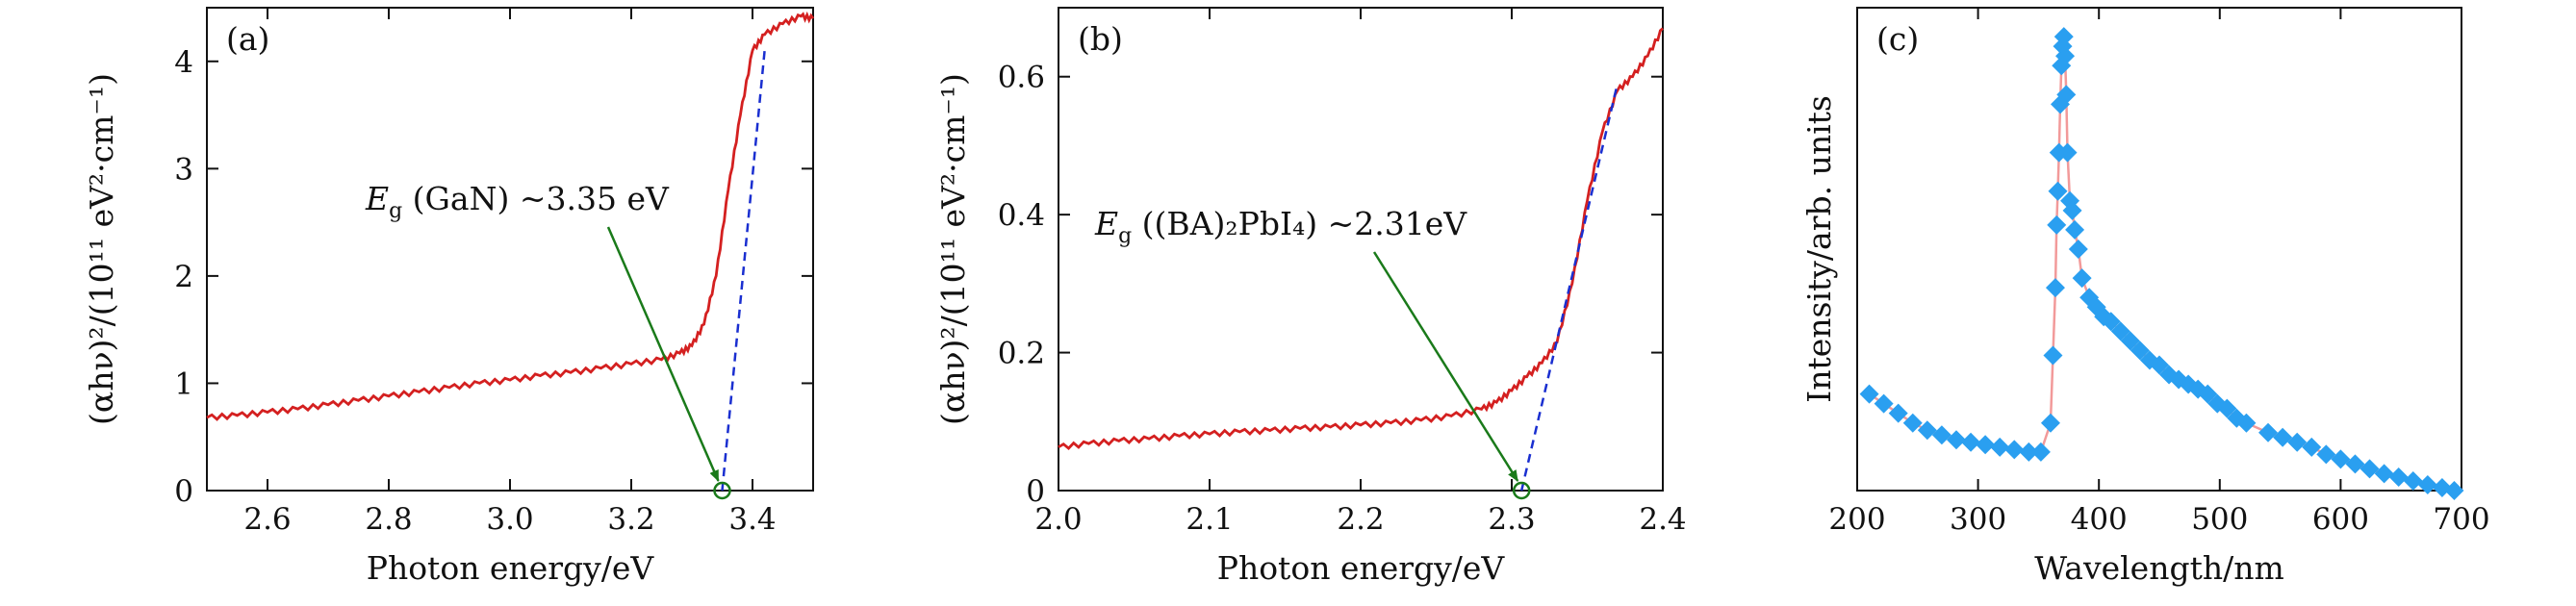  What do you see at coordinates (536, 199) in the screenshot?
I see `annotation-text: (GaN) ~3.35 eV` at bounding box center [536, 199].